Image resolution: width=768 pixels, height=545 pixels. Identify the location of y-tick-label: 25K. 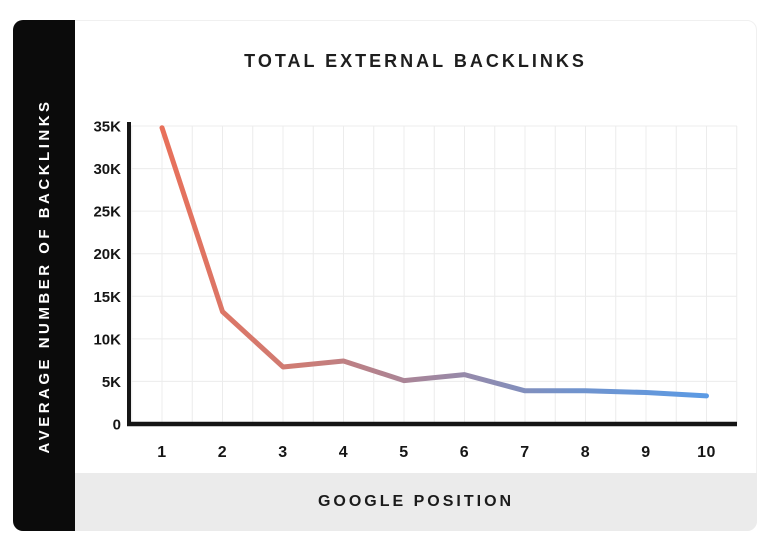
(107, 212).